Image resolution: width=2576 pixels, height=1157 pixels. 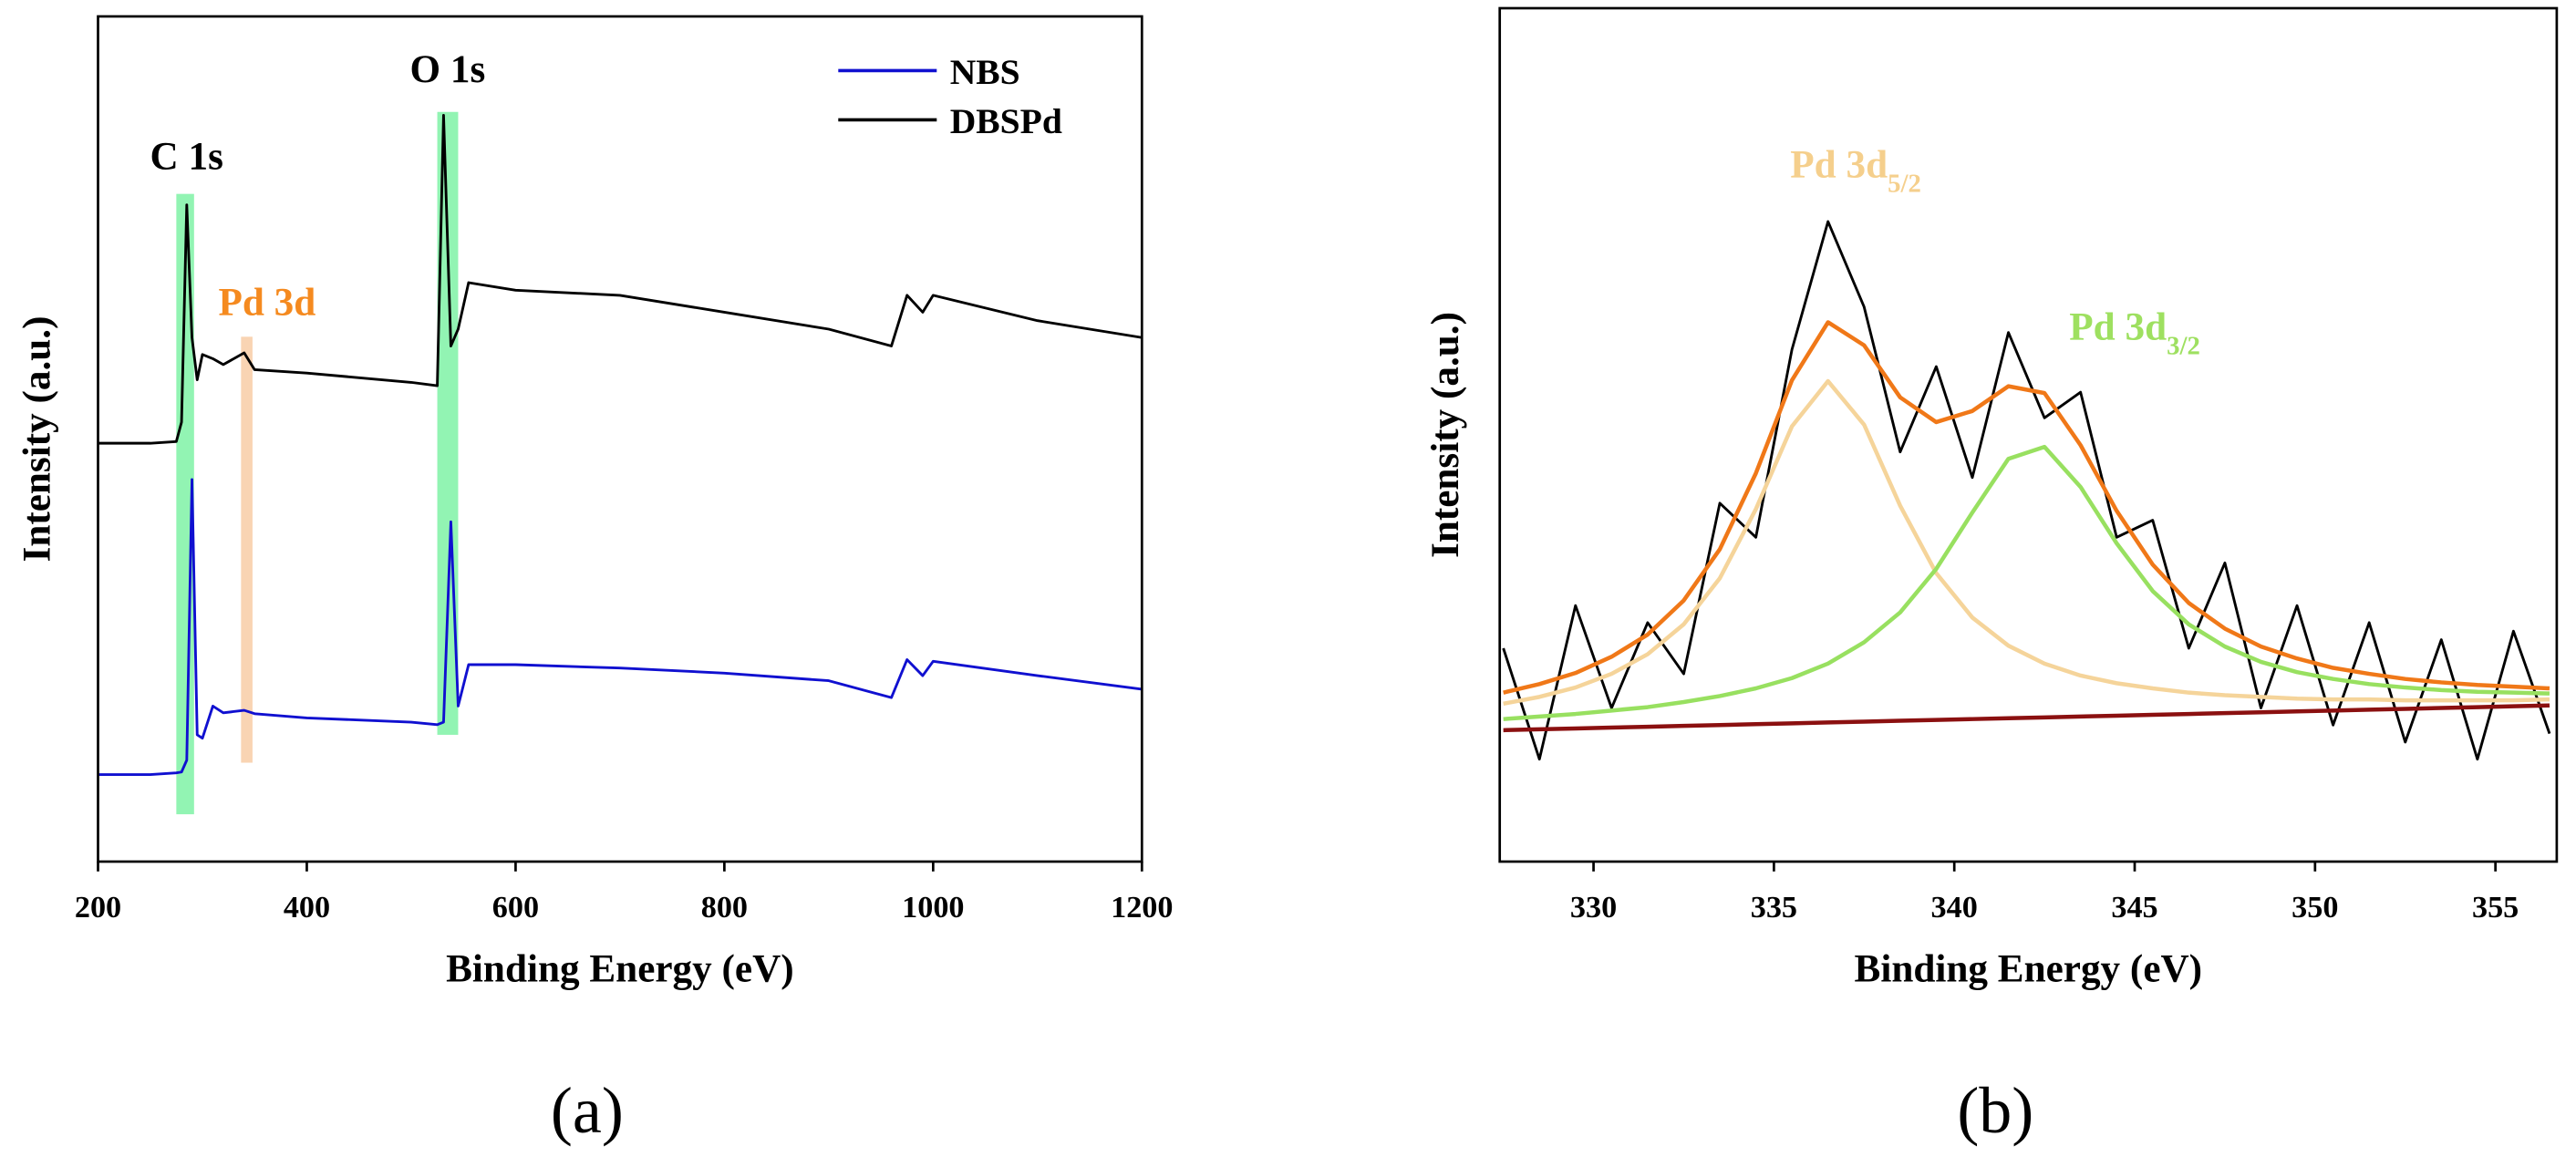 I want to click on annotation: Pd 3d, so click(x=267, y=304).